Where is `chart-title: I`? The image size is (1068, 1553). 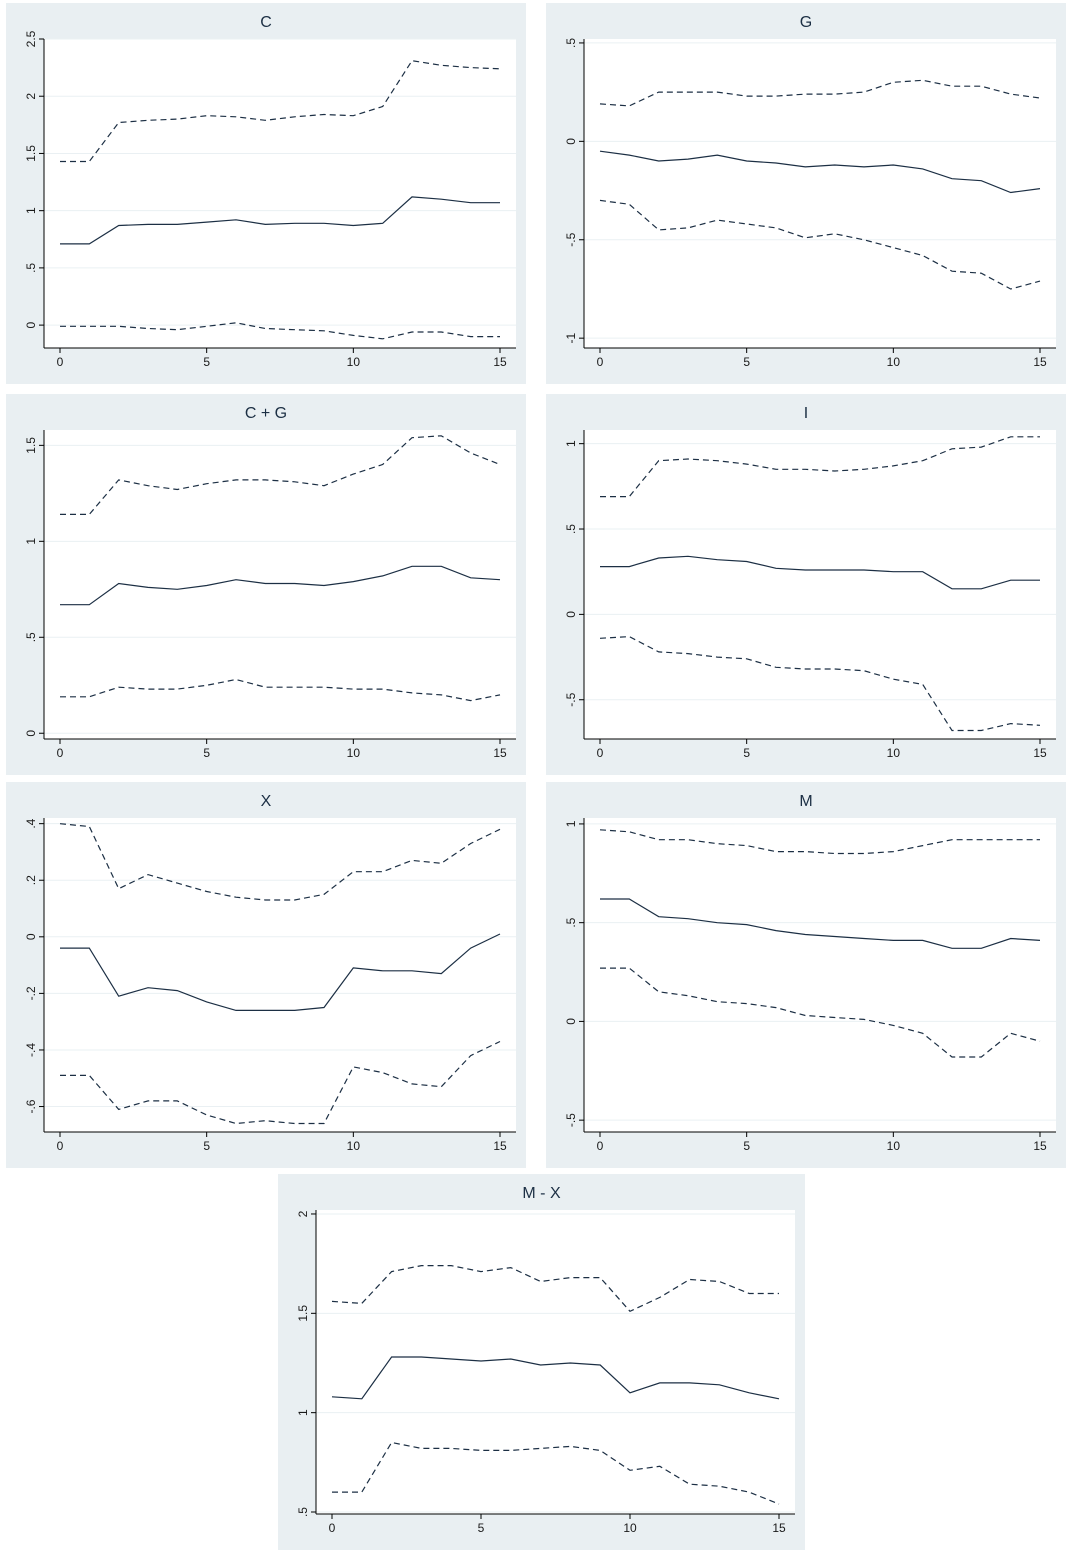 chart-title: I is located at coordinates (806, 413).